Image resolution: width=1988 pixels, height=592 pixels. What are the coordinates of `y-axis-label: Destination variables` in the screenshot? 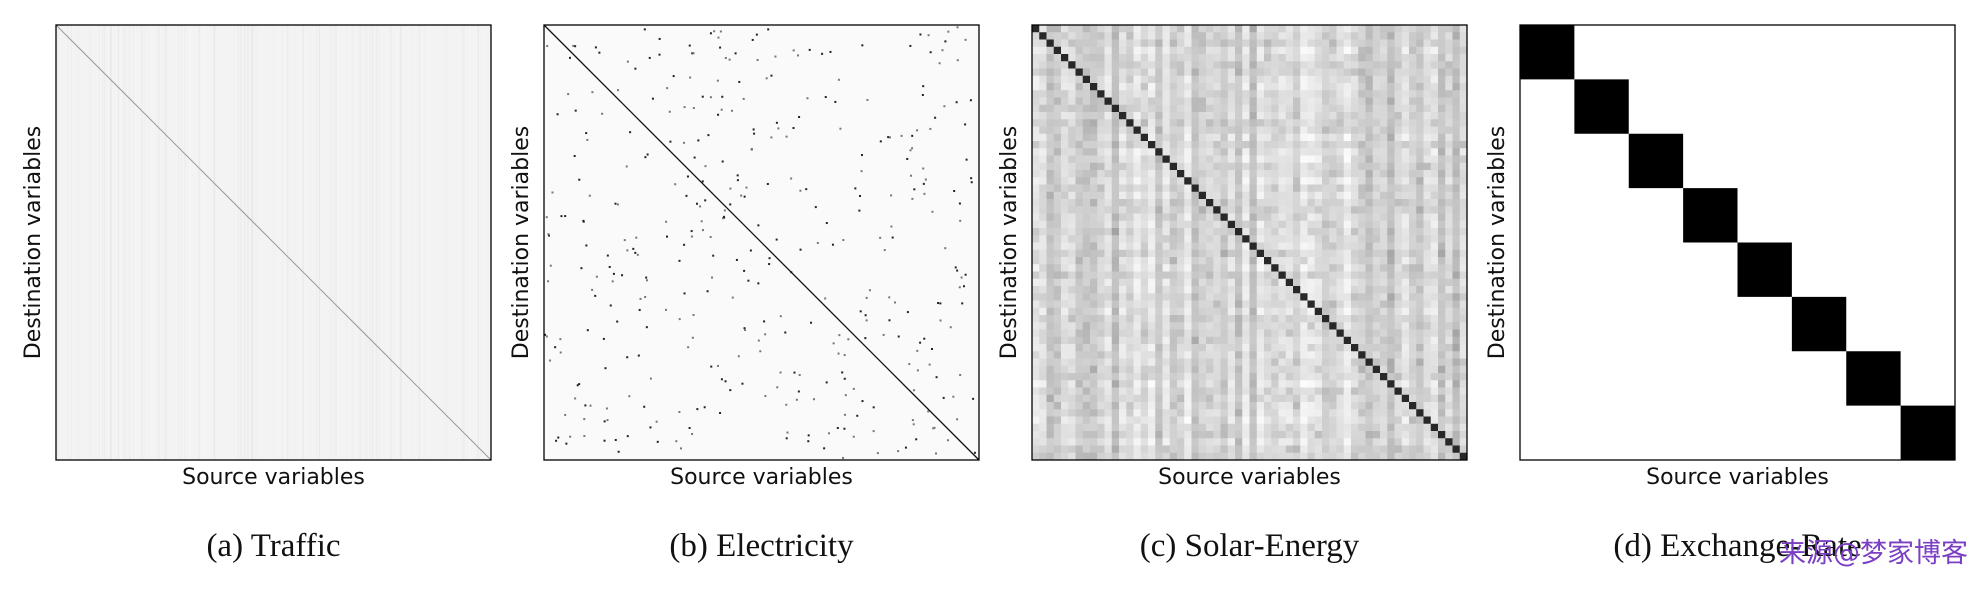 It's located at (1009, 242).